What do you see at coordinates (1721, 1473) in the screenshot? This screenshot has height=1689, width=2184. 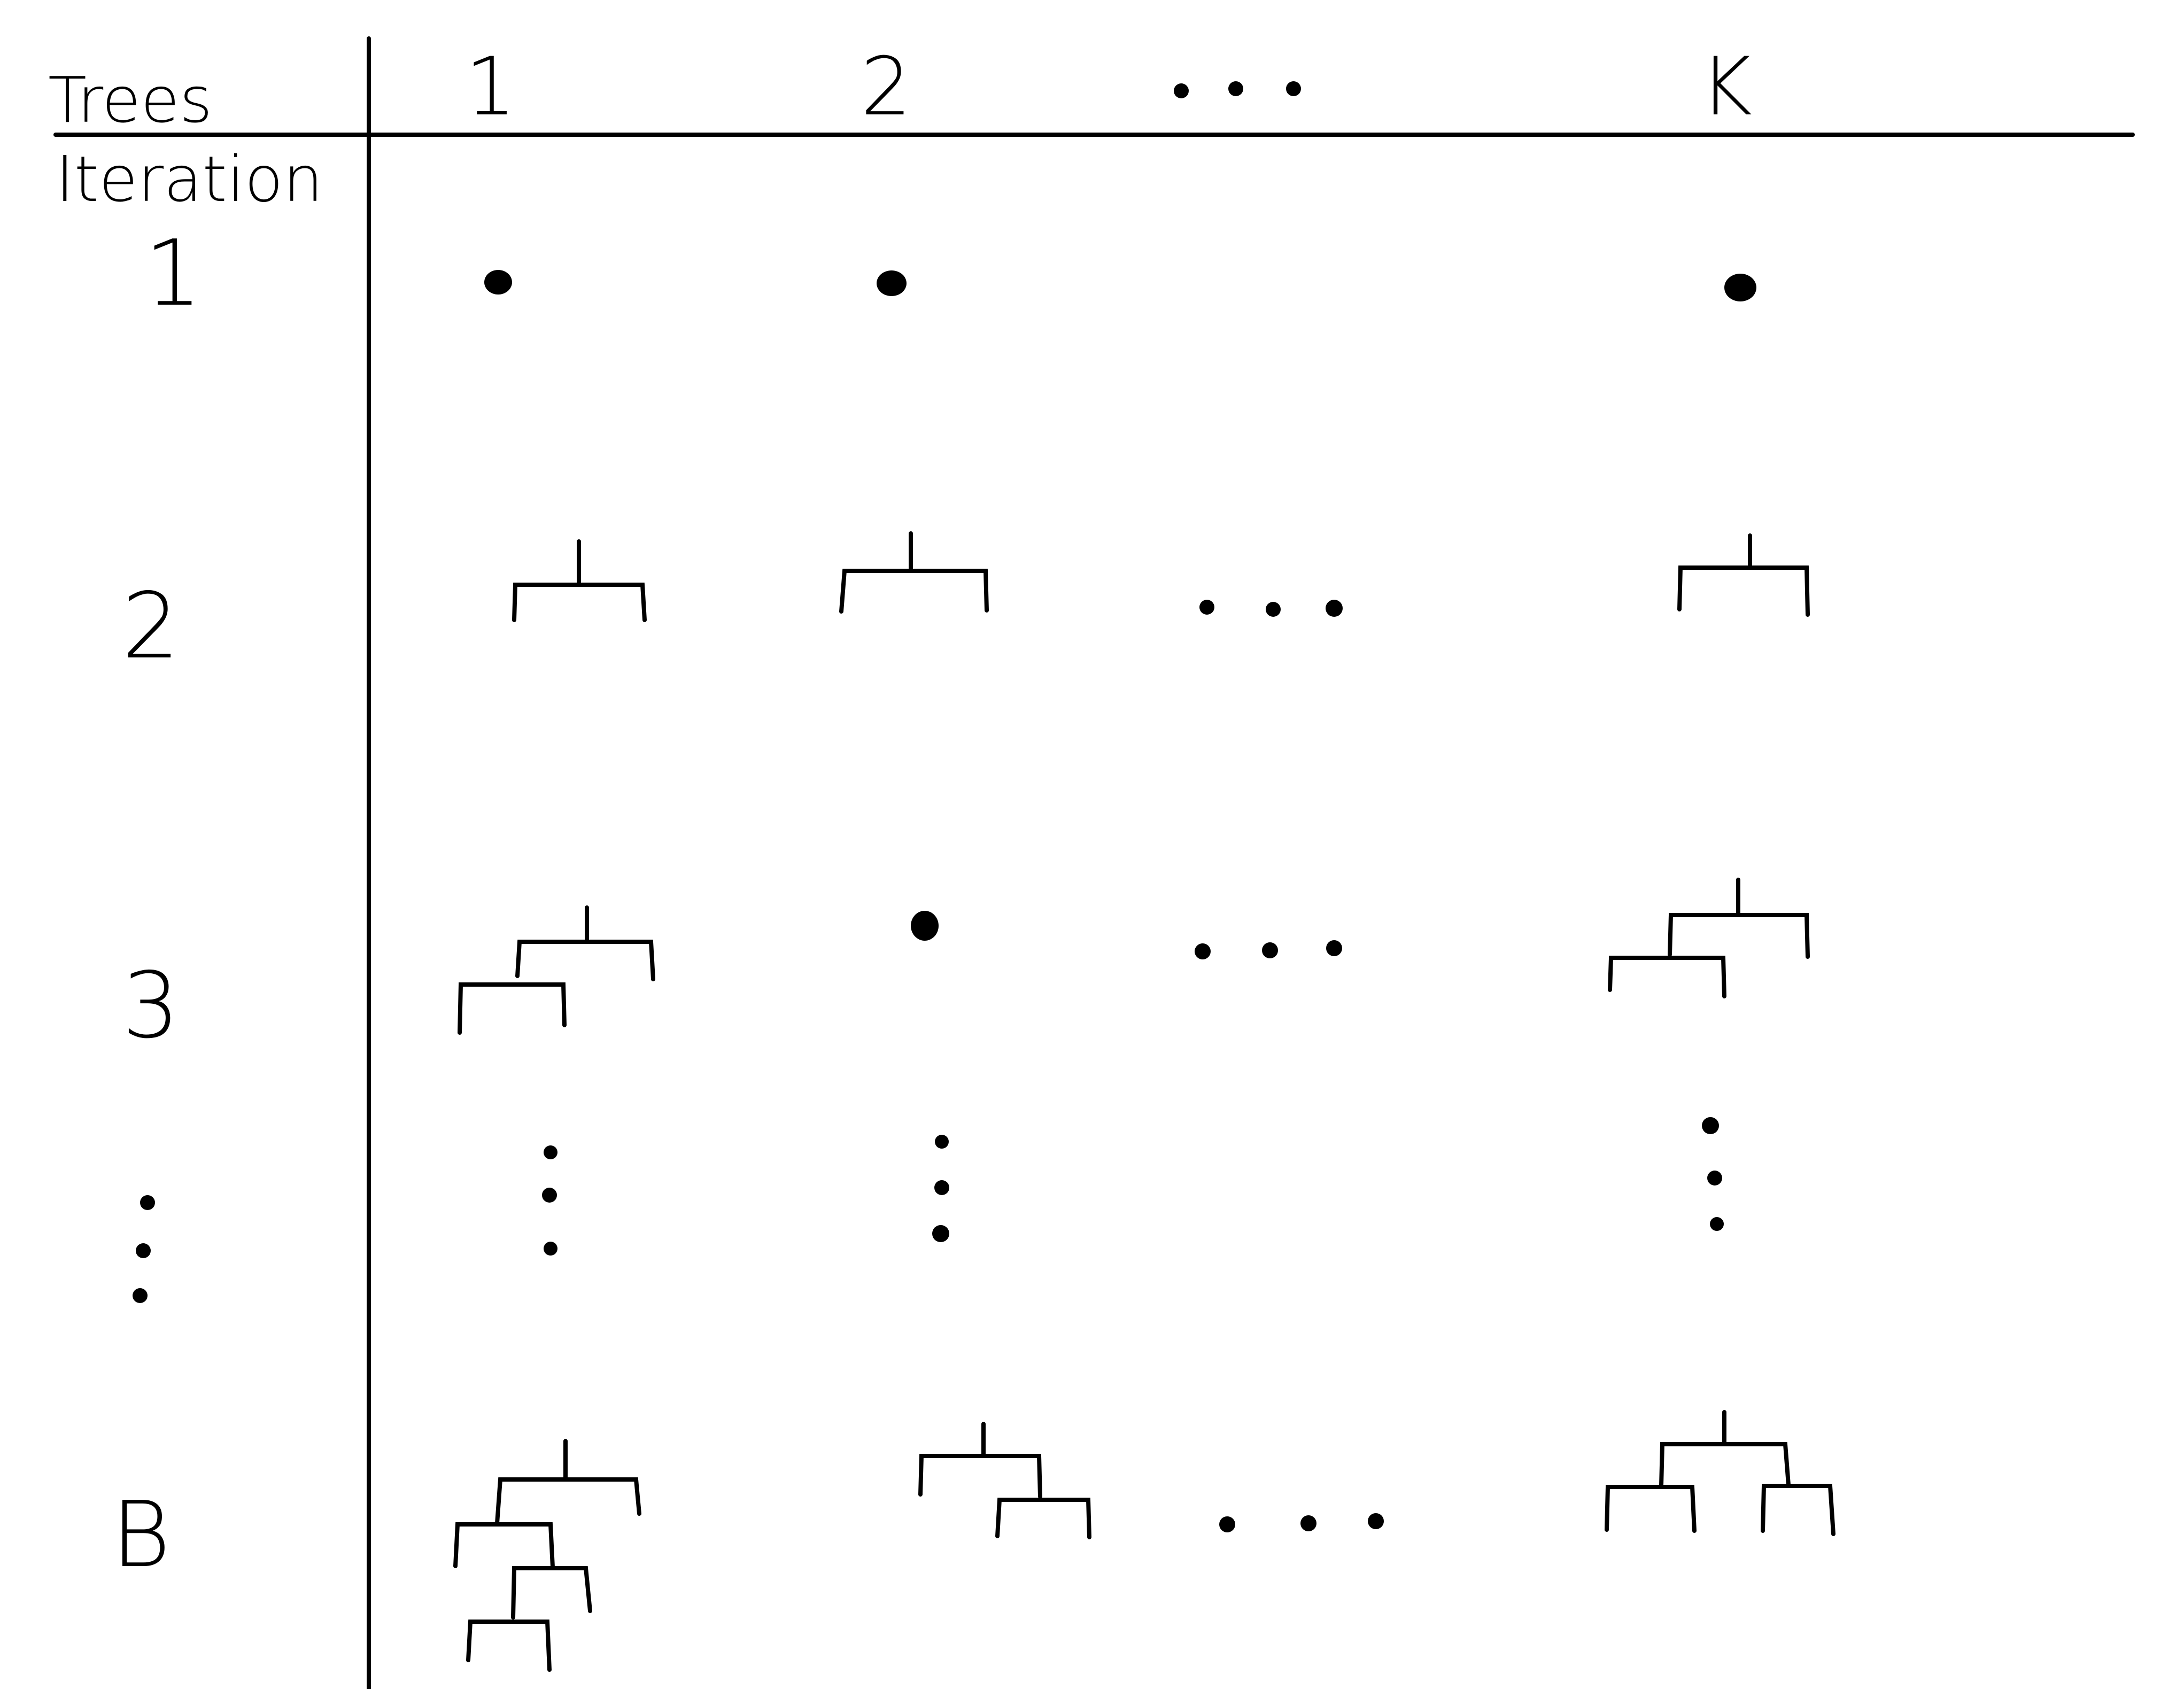 I see `iterB-treek-three-split` at bounding box center [1721, 1473].